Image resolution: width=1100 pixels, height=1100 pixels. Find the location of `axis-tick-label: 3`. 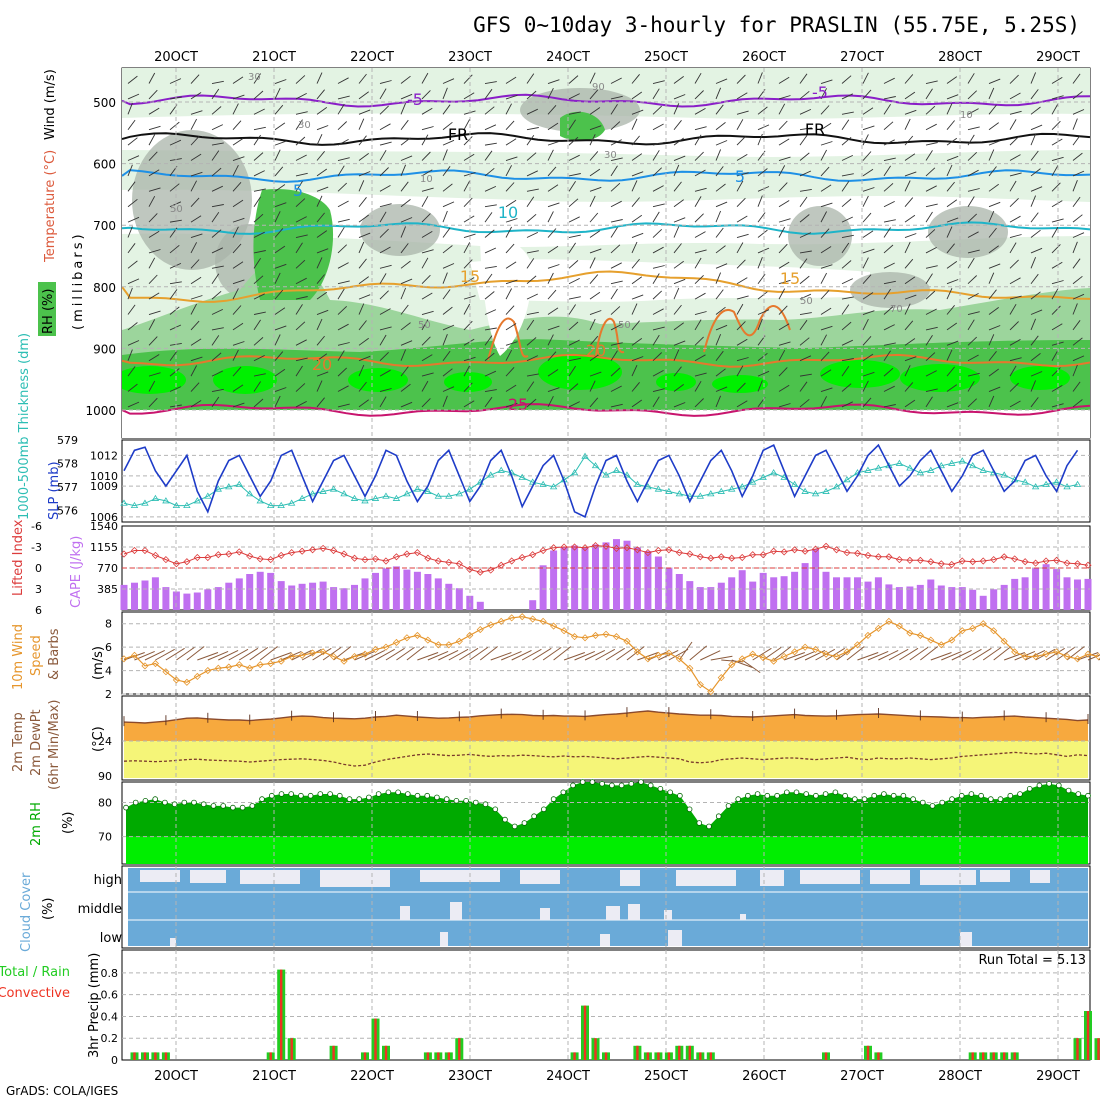

axis-tick-label: 3 is located at coordinates (38, 589).